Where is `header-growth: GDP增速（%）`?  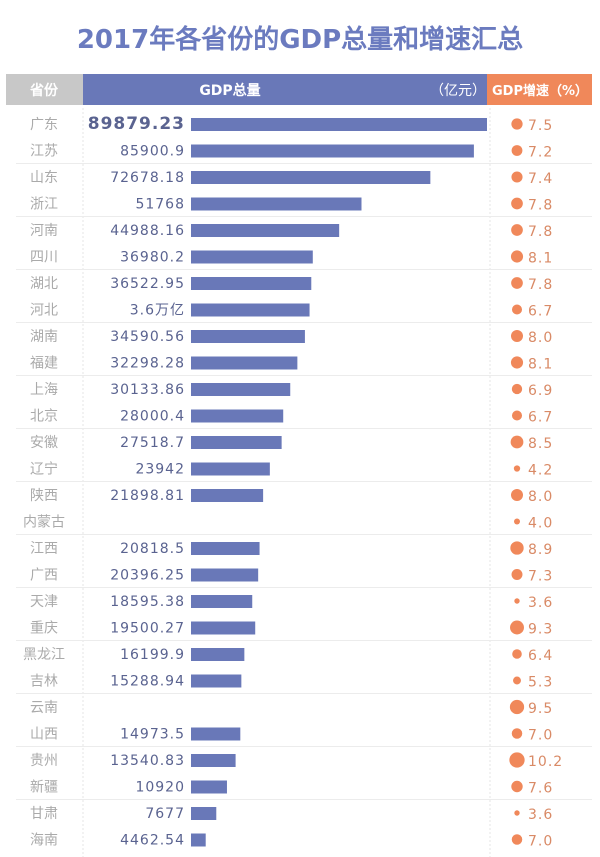
header-growth: GDP增速（%） is located at coordinates (540, 91).